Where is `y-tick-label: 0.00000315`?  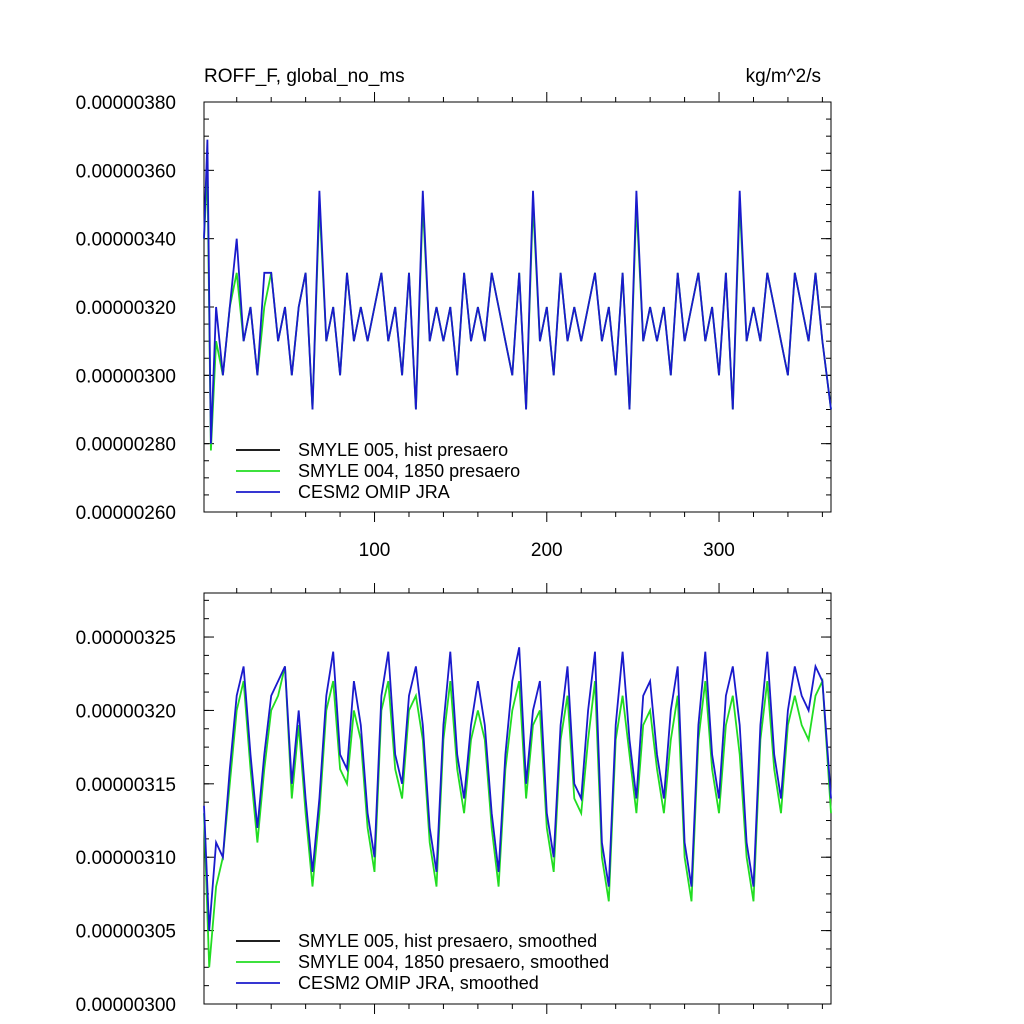
y-tick-label: 0.00000315 is located at coordinates (126, 785).